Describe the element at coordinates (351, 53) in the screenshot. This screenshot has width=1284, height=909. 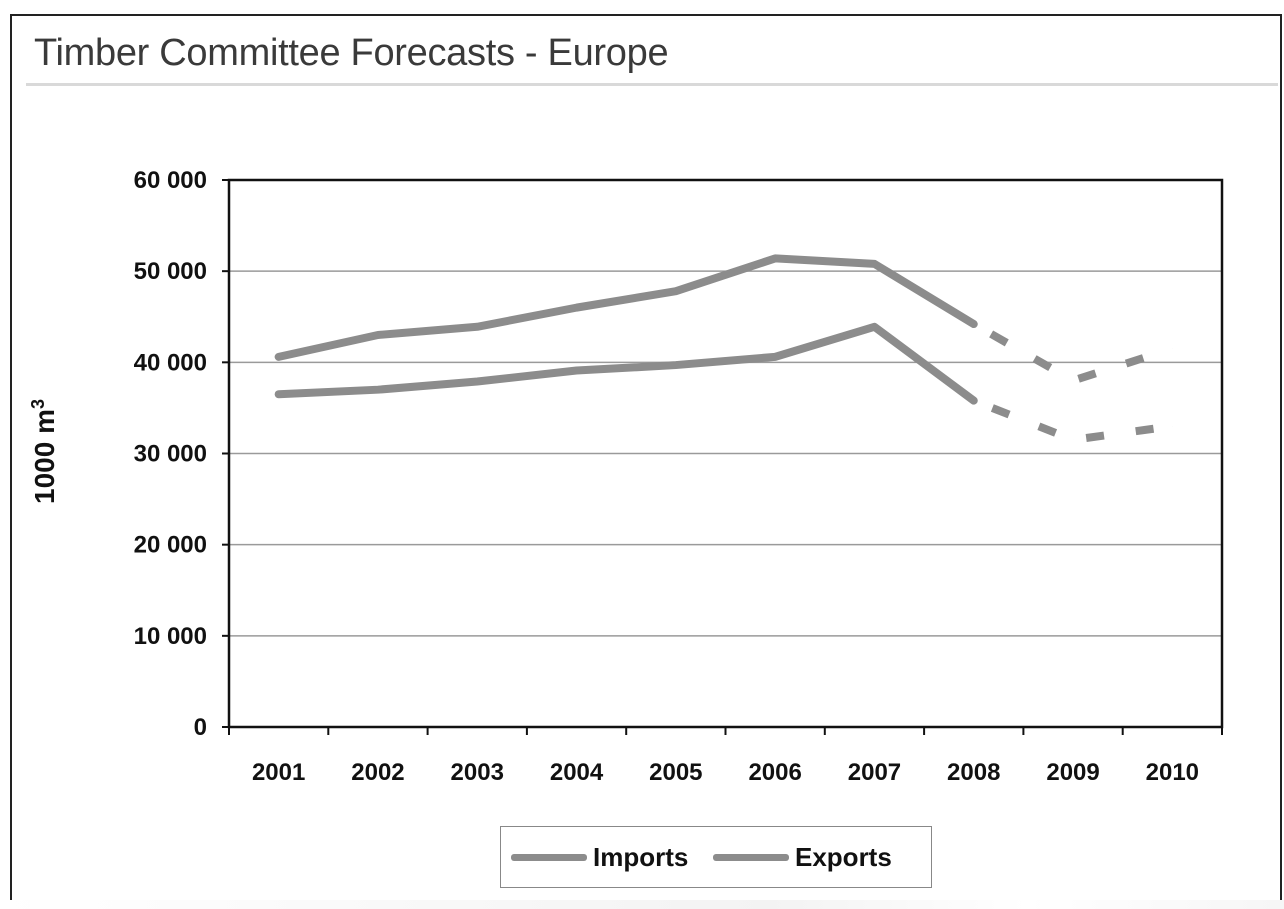
I see `chart-title: Timber Committee Forecasts - Europe` at that location.